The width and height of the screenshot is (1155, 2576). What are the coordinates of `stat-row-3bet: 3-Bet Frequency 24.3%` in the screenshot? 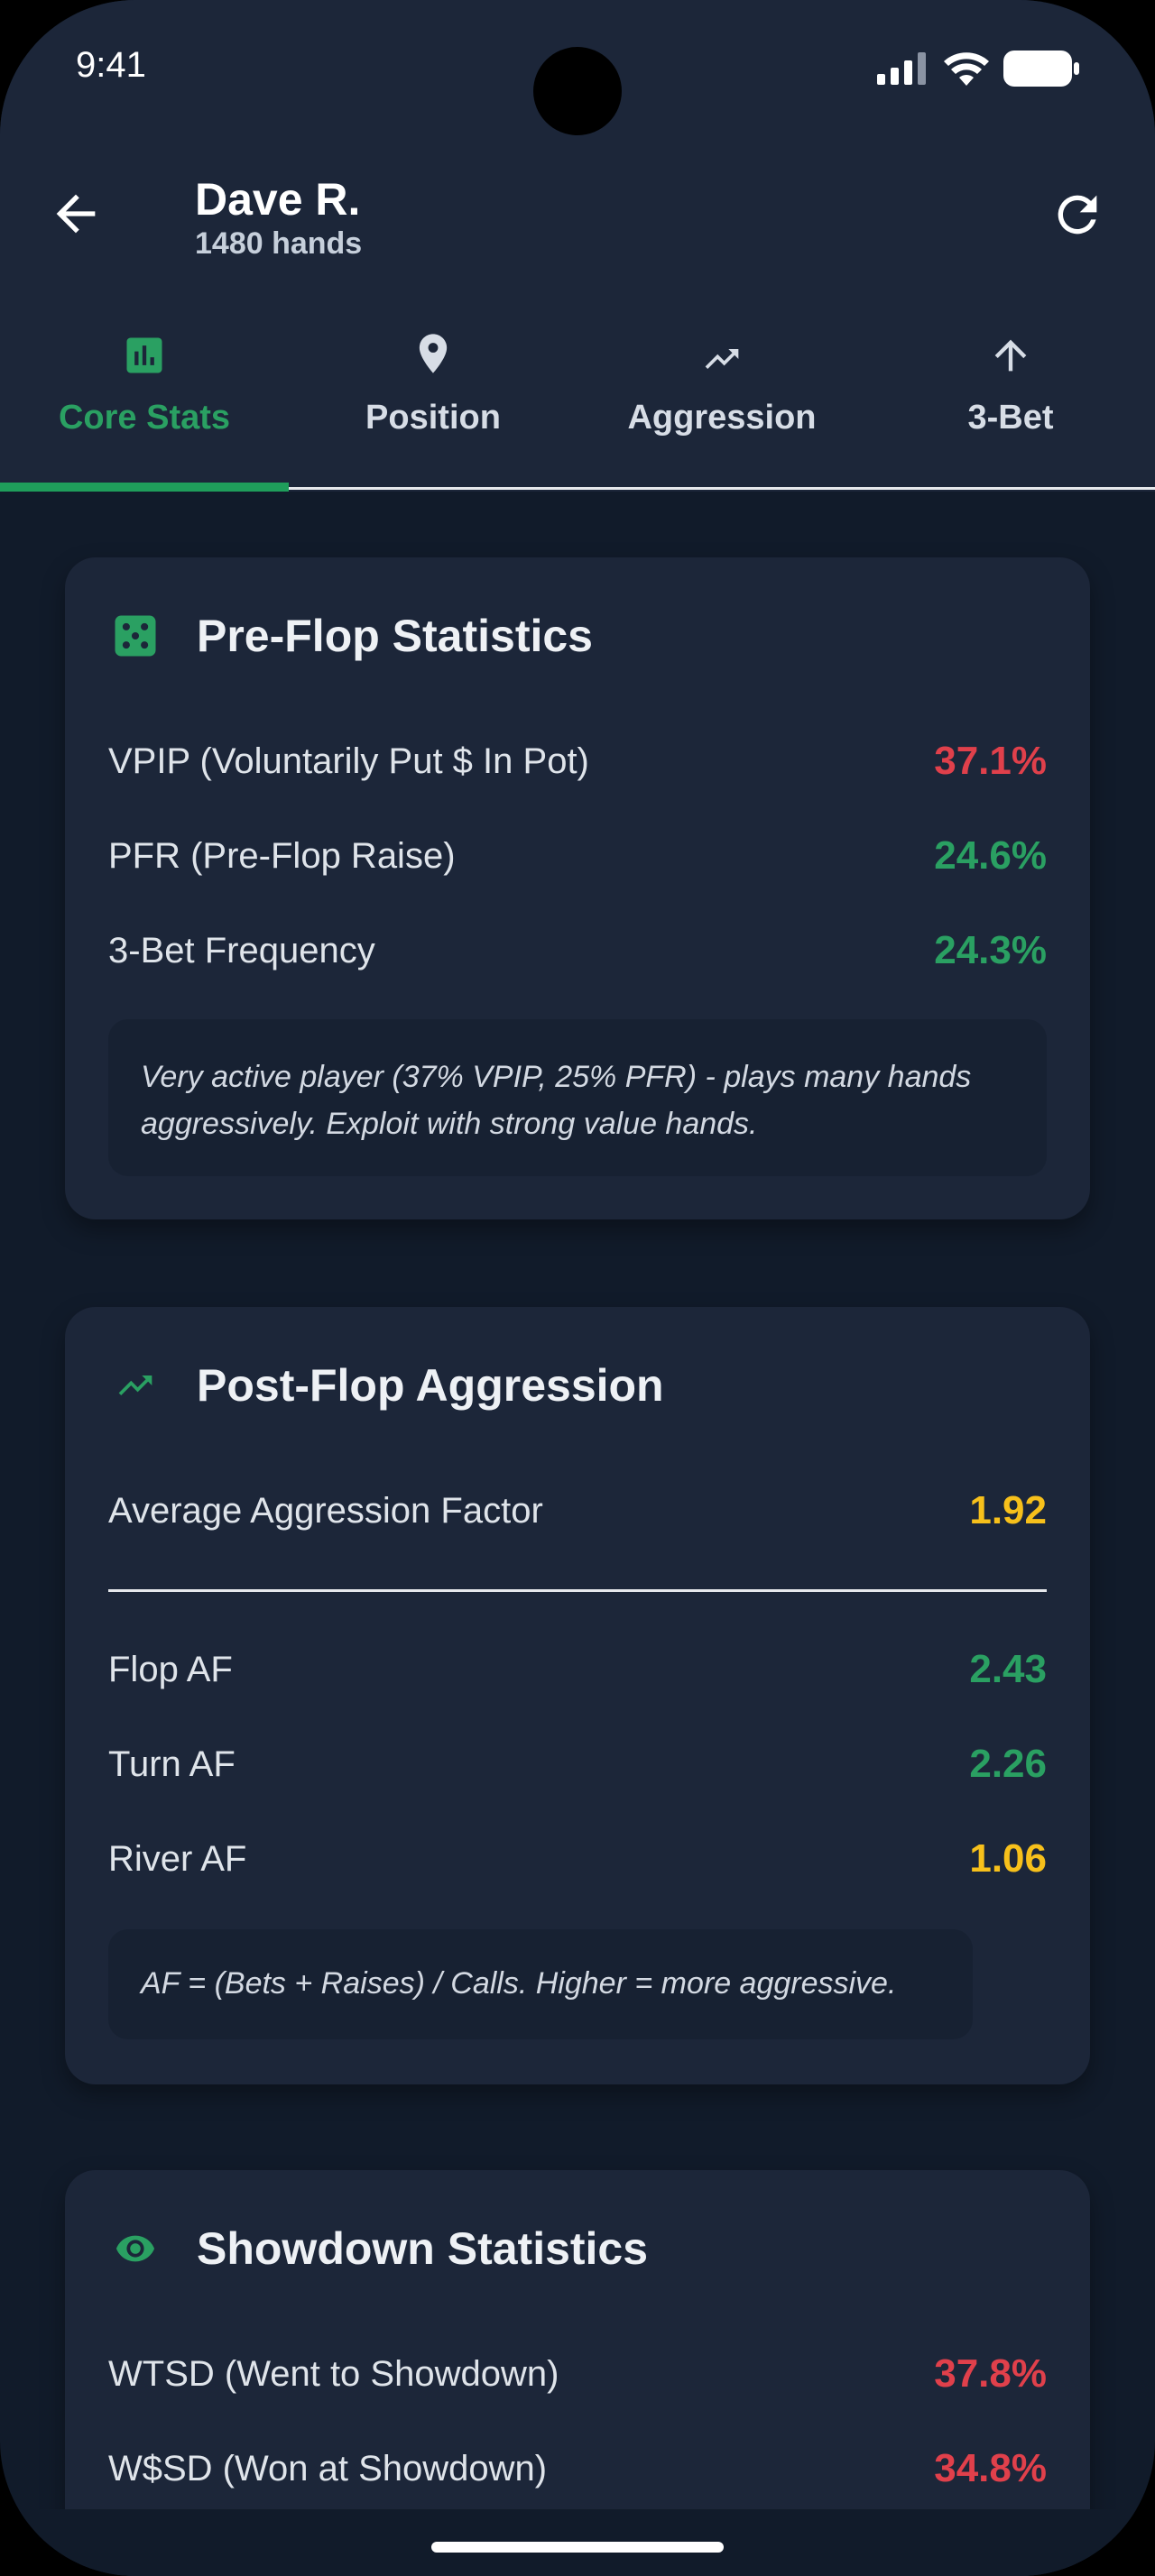 It's located at (577, 951).